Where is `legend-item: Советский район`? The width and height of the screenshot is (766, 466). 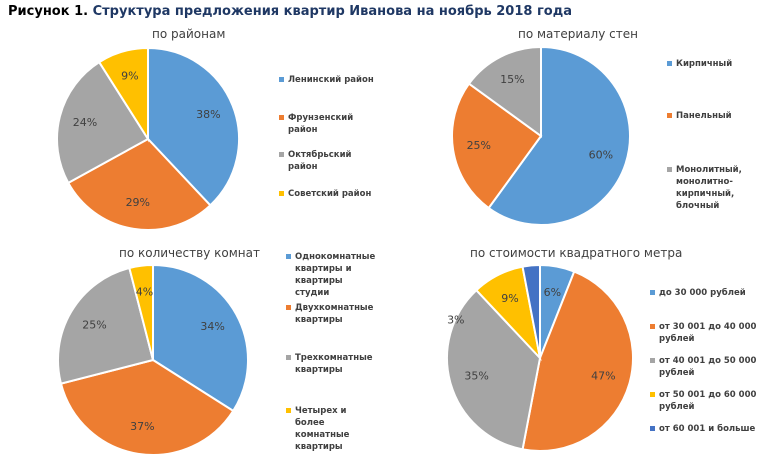 legend-item: Советский район is located at coordinates (334, 194).